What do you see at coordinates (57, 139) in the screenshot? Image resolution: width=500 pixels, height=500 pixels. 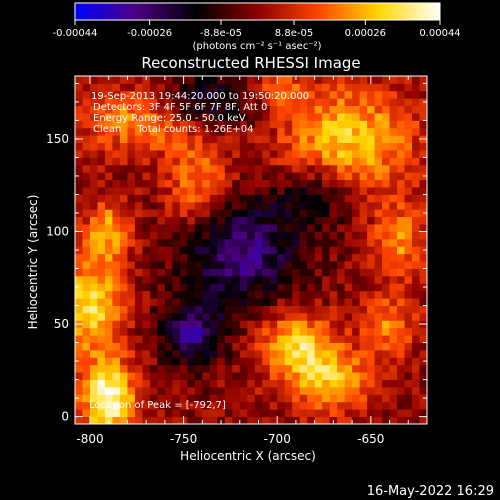 I see `y-tick-label: 150` at bounding box center [57, 139].